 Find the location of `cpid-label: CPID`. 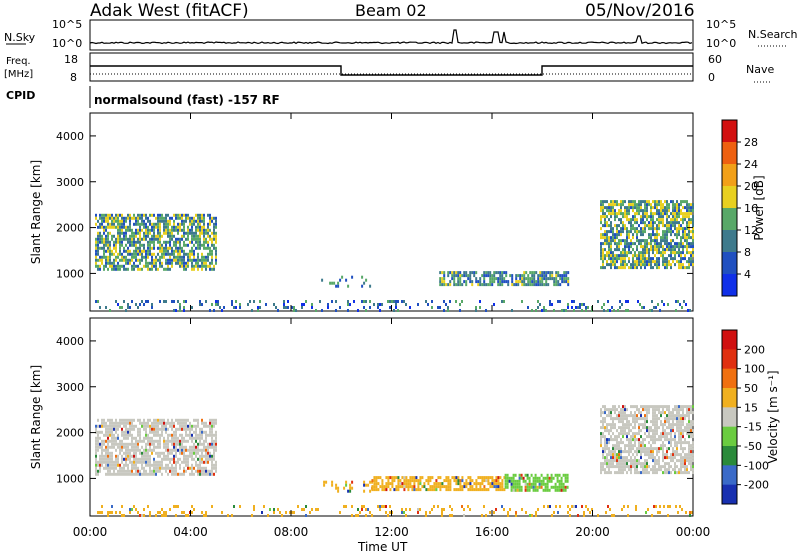

cpid-label: CPID is located at coordinates (20, 95).